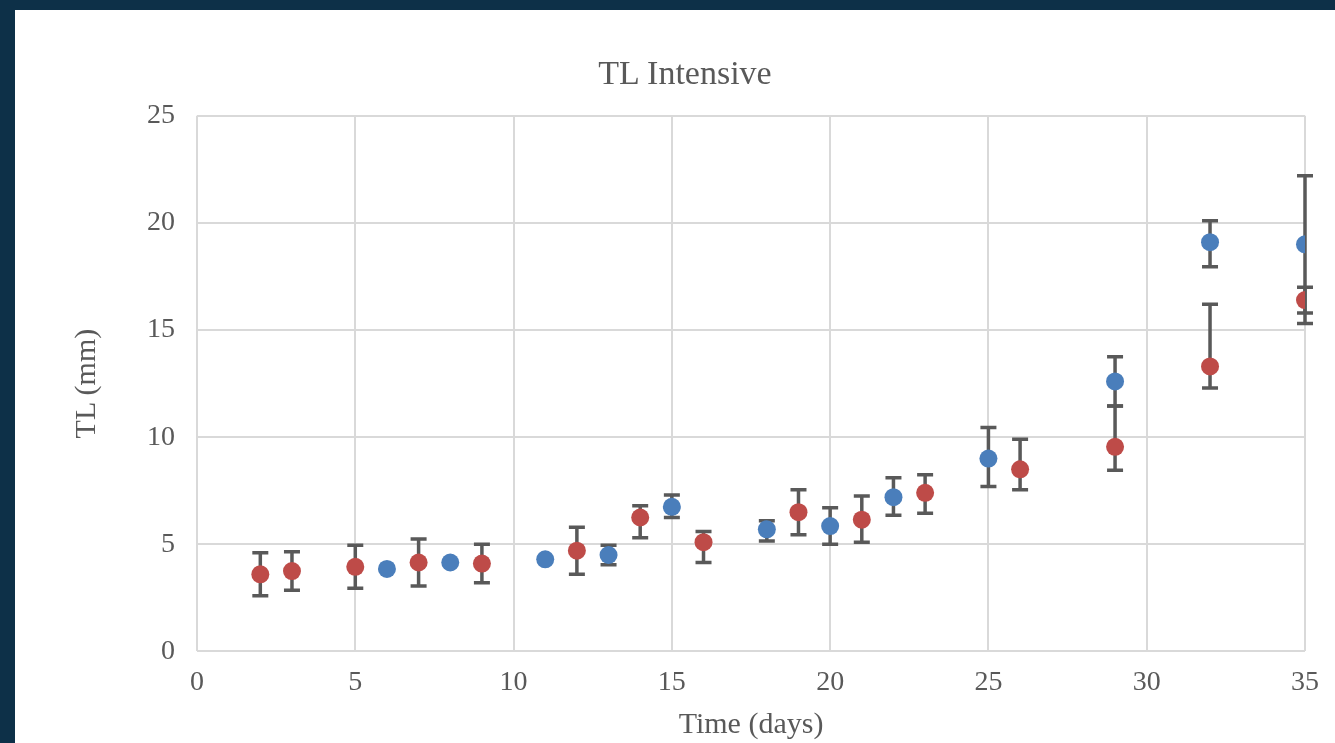 The image size is (1335, 743). I want to click on x-tick-label: 15, so click(671, 680).